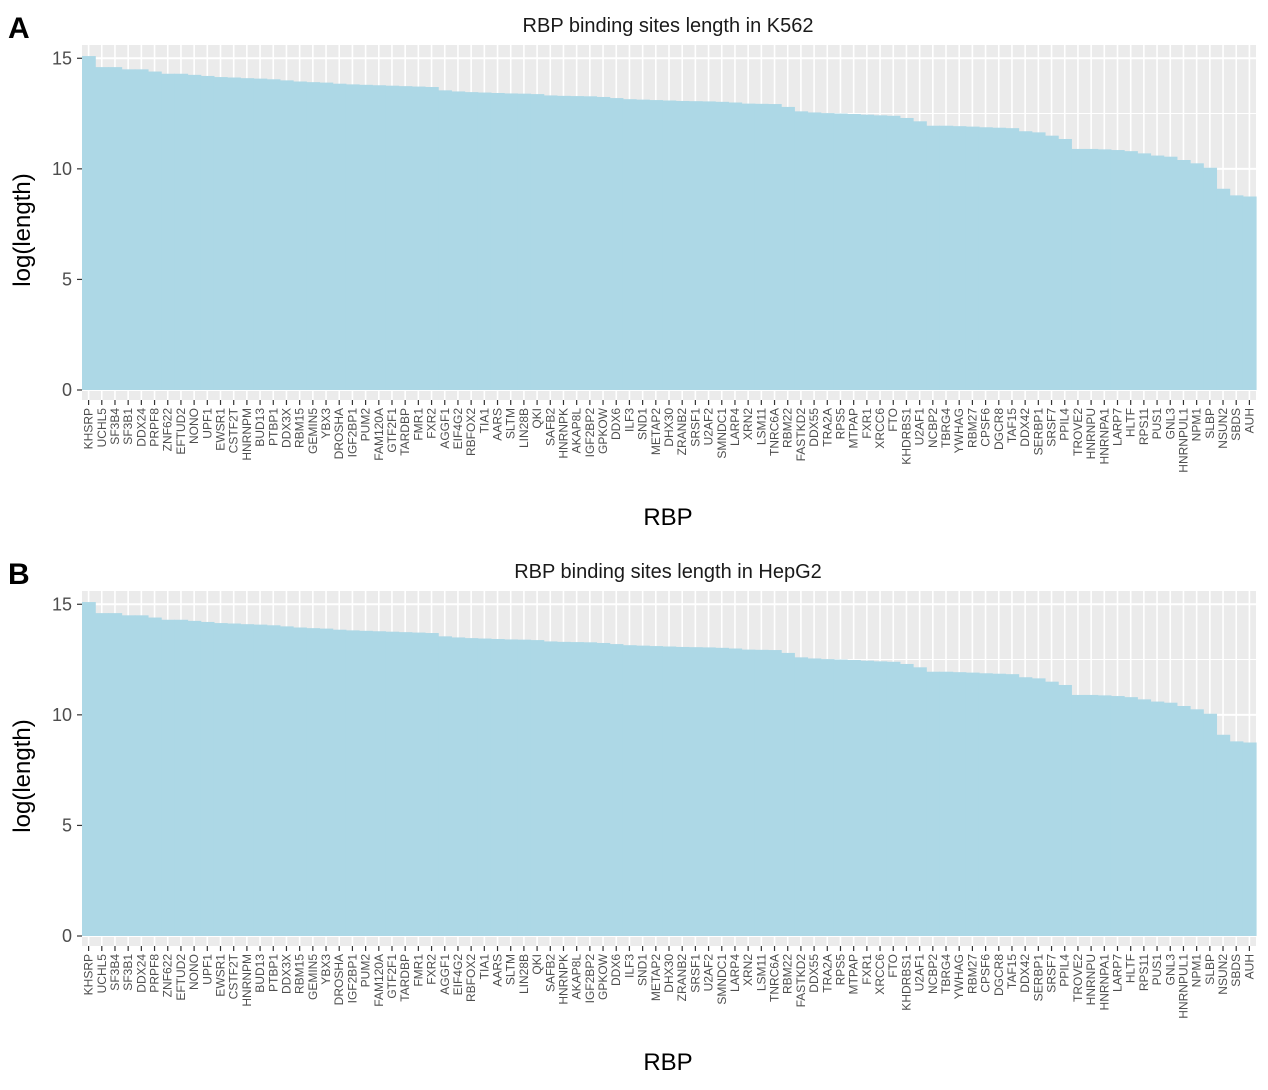 The width and height of the screenshot is (1268, 1090). What do you see at coordinates (524, 974) in the screenshot?
I see `x-tick-label: LIN28B` at bounding box center [524, 974].